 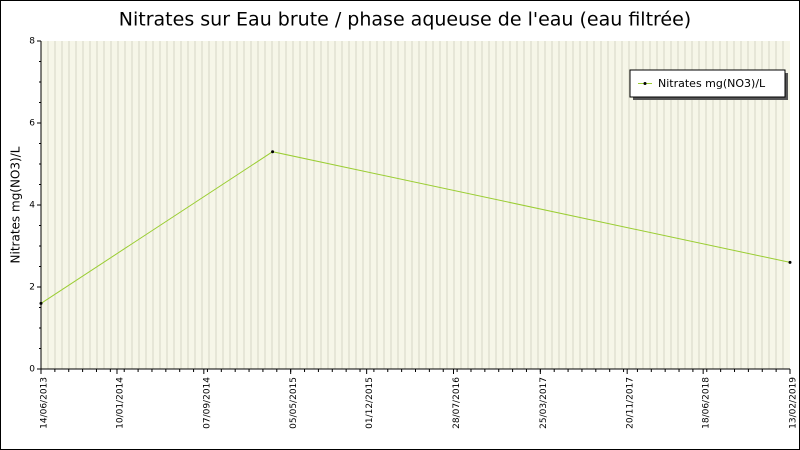 I want to click on x-tick-label: 18/06/2018, so click(x=707, y=403).